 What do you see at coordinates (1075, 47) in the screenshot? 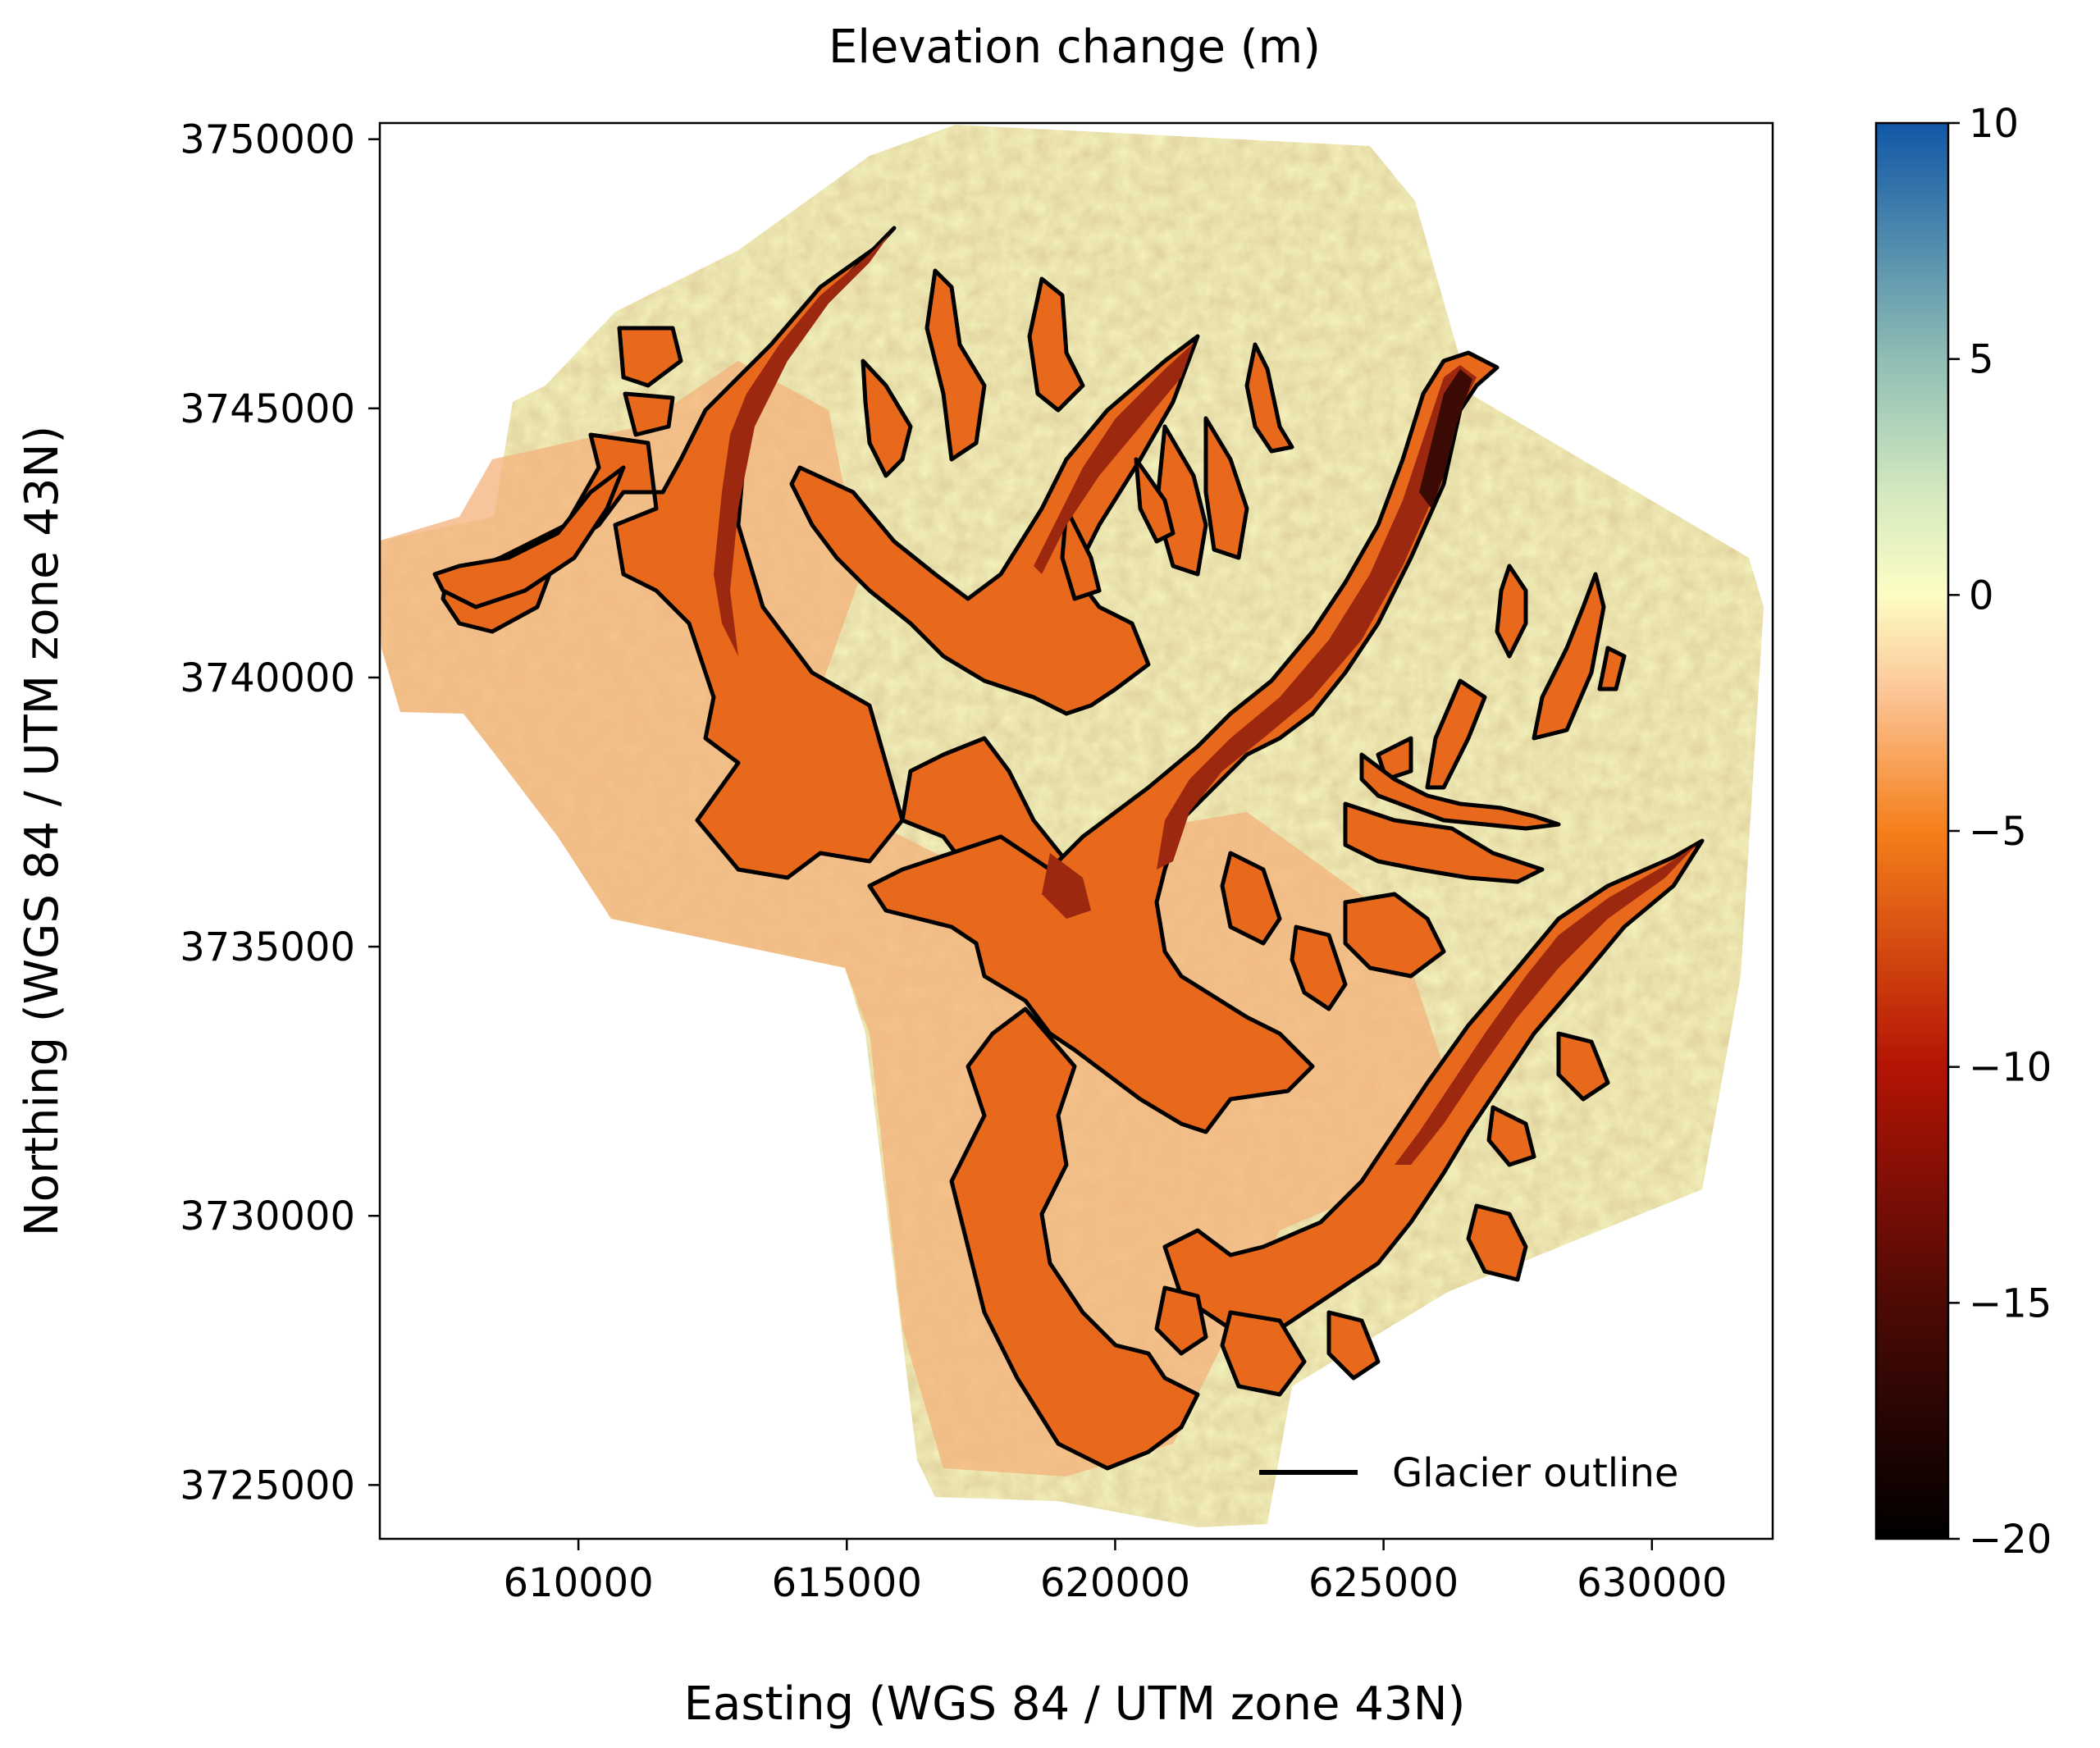
I see `chart-title: Elevation change (m)` at bounding box center [1075, 47].